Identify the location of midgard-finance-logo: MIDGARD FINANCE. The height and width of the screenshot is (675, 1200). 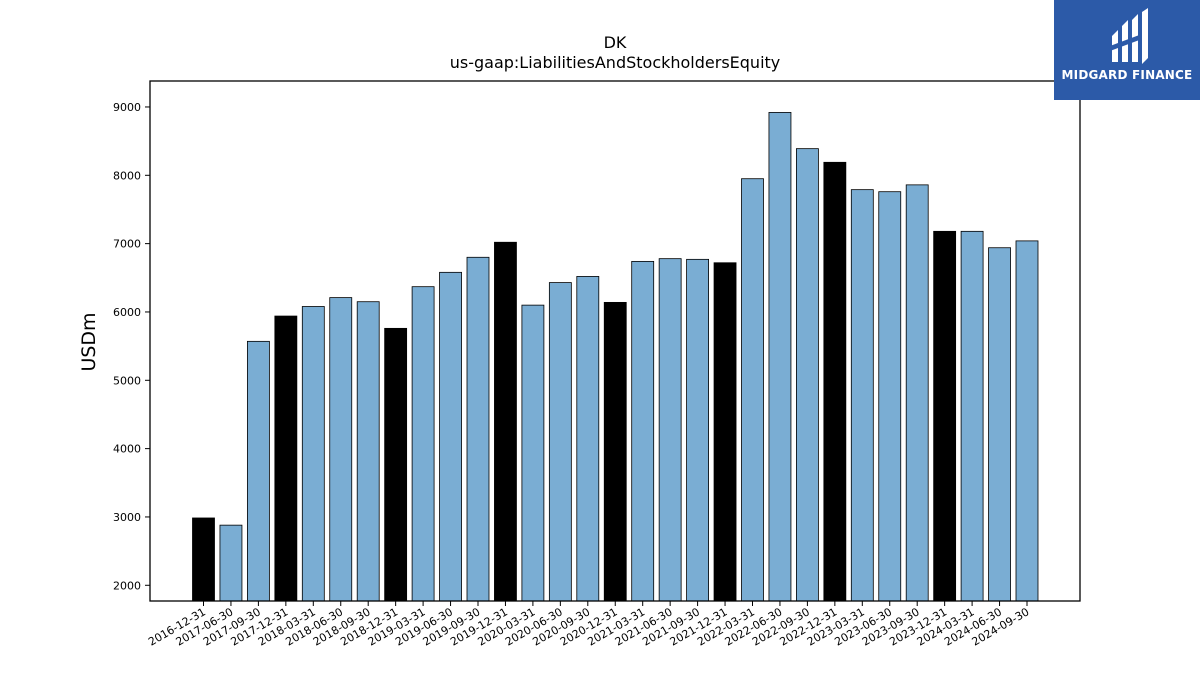
(1127, 50).